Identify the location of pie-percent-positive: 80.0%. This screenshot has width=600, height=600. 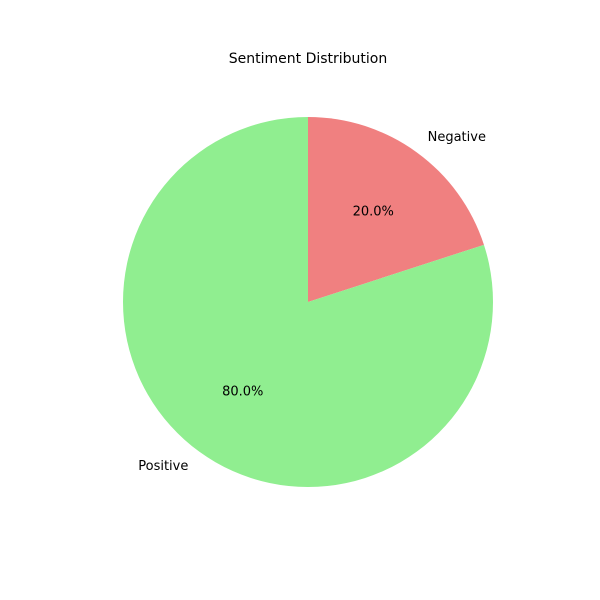
(242, 391).